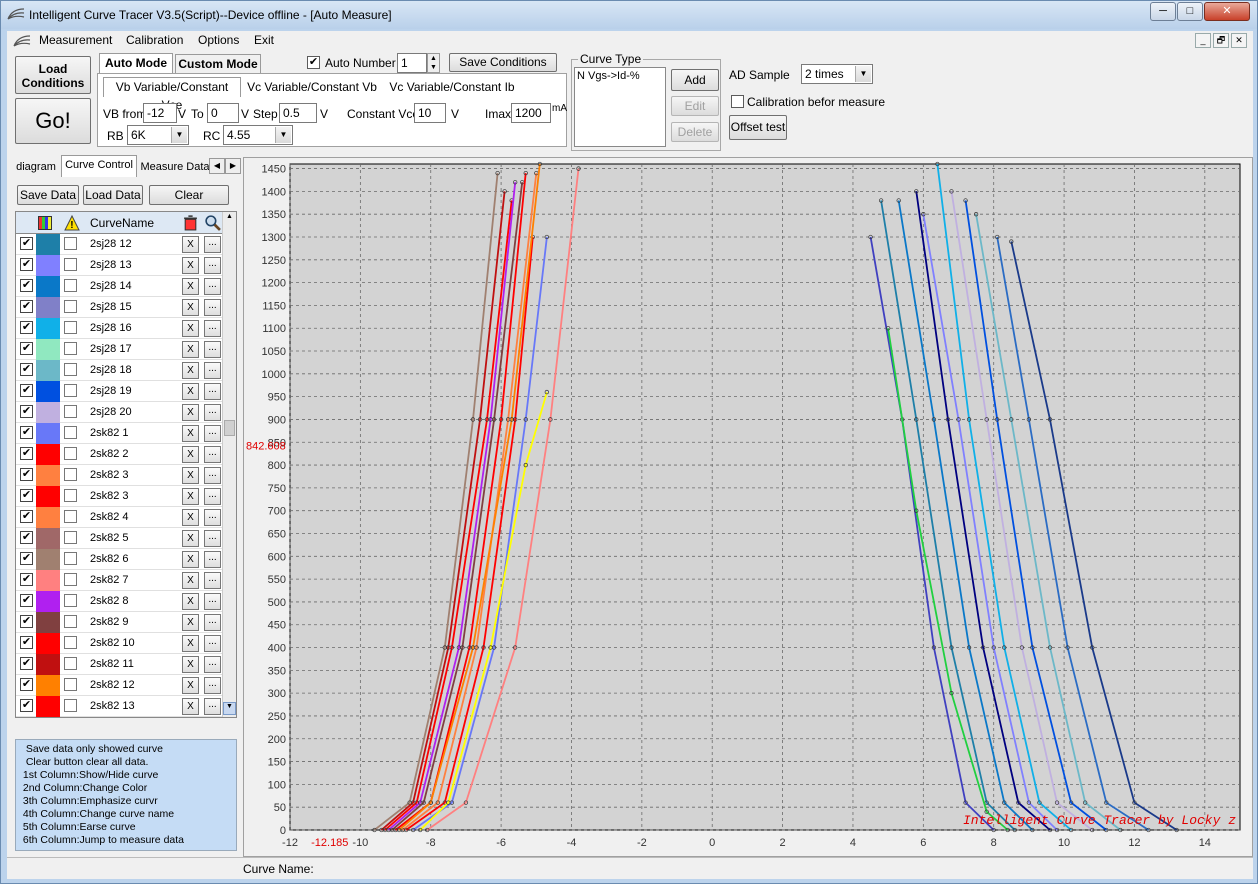 This screenshot has height=884, width=1258. What do you see at coordinates (737, 101) in the screenshot?
I see `calibration-checkbox` at bounding box center [737, 101].